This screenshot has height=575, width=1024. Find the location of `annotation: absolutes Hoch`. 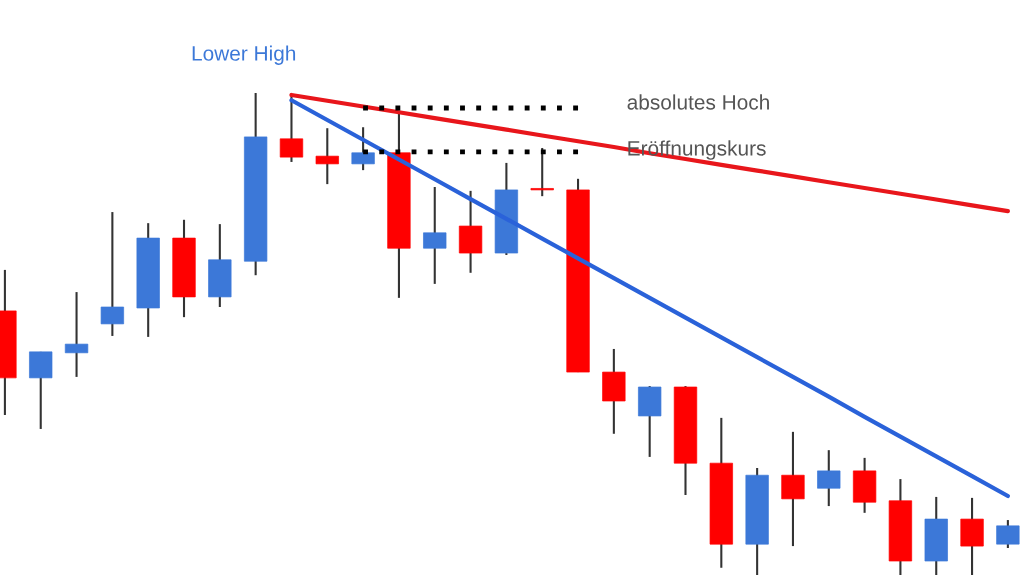

annotation: absolutes Hoch is located at coordinates (698, 102).